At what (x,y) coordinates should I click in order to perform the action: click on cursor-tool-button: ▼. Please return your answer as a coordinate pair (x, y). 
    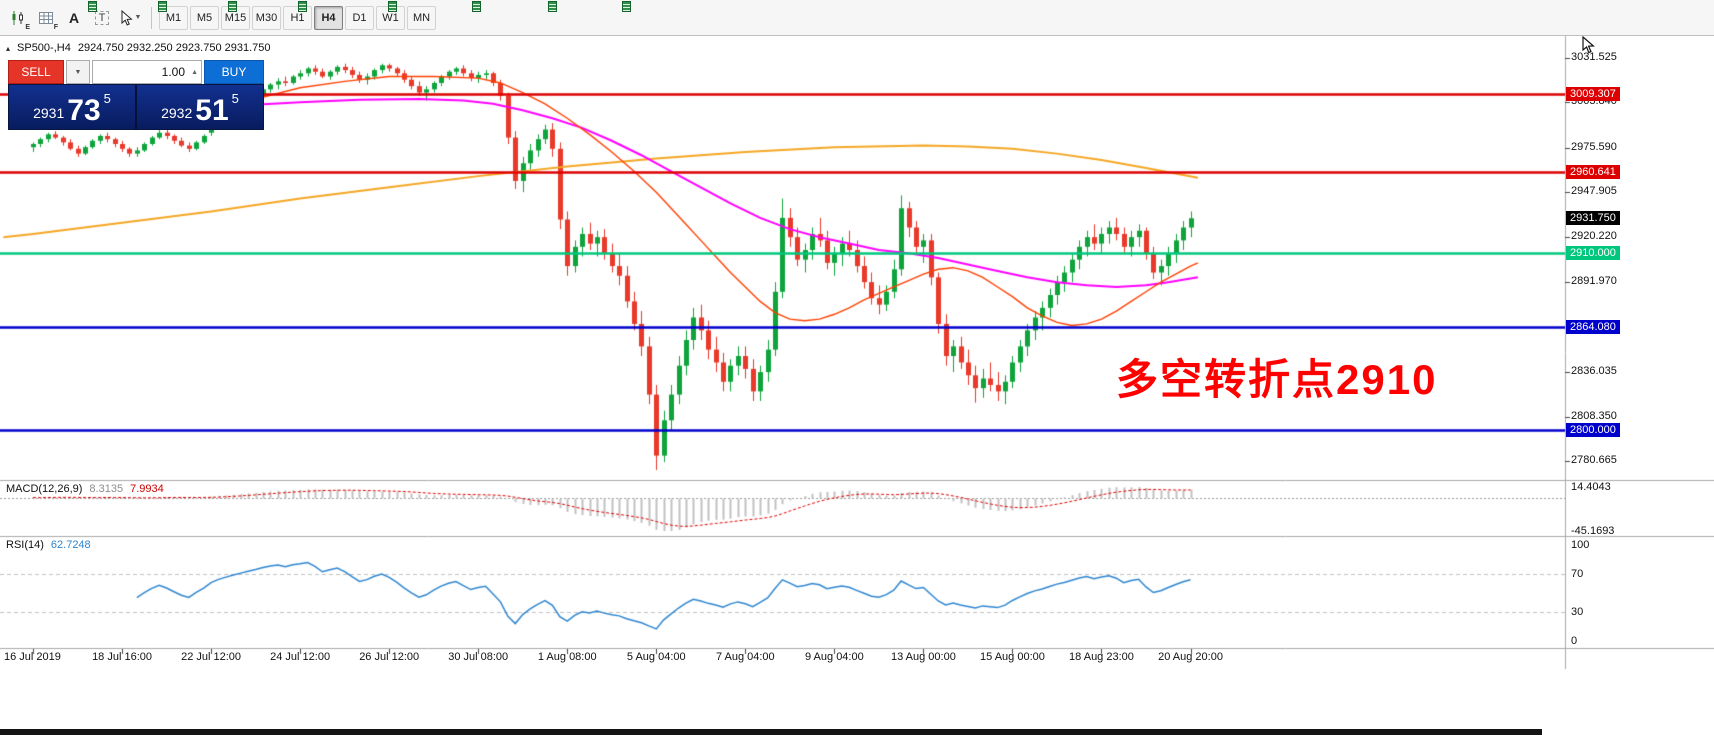
    Looking at the image, I should click on (130, 18).